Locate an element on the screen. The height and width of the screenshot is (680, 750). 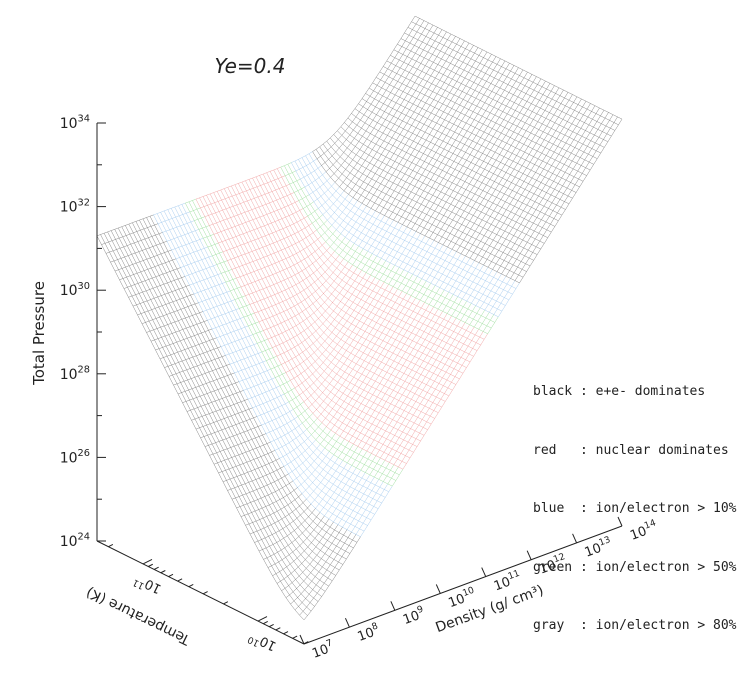
z-tick-label: 1030 is located at coordinates (75, 290).